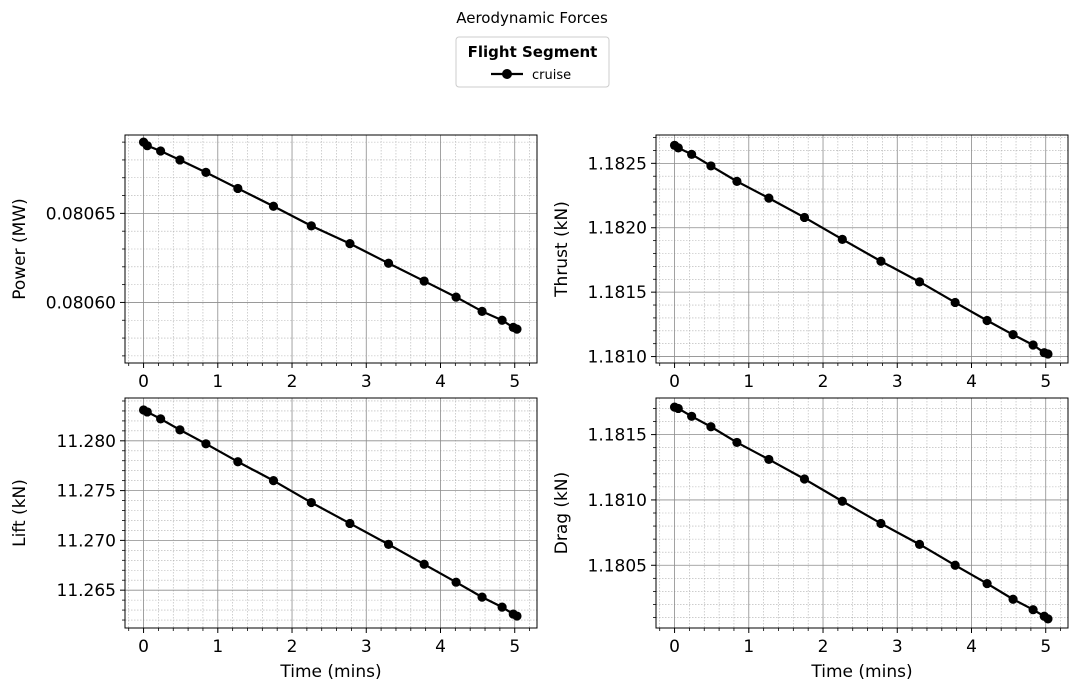 This screenshot has width=1077, height=690. What do you see at coordinates (617, 501) in the screenshot?
I see `drag-y-tick-label: 1.1810` at bounding box center [617, 501].